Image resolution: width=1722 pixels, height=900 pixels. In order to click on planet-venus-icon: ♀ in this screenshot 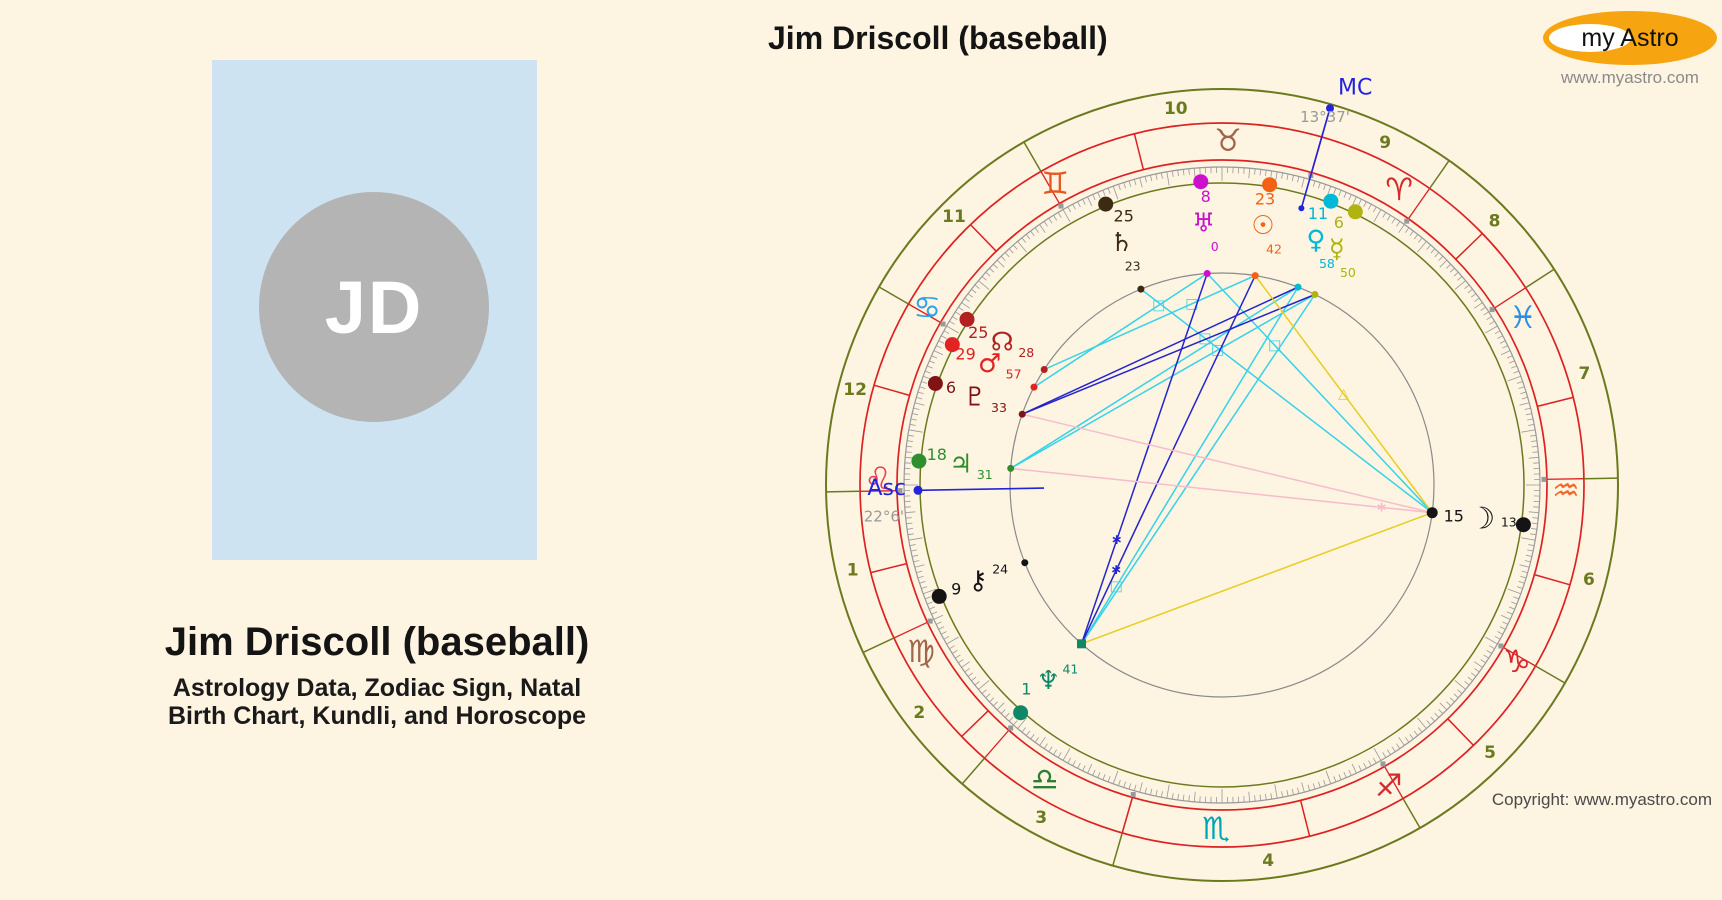, I will do `click(1315, 240)`.